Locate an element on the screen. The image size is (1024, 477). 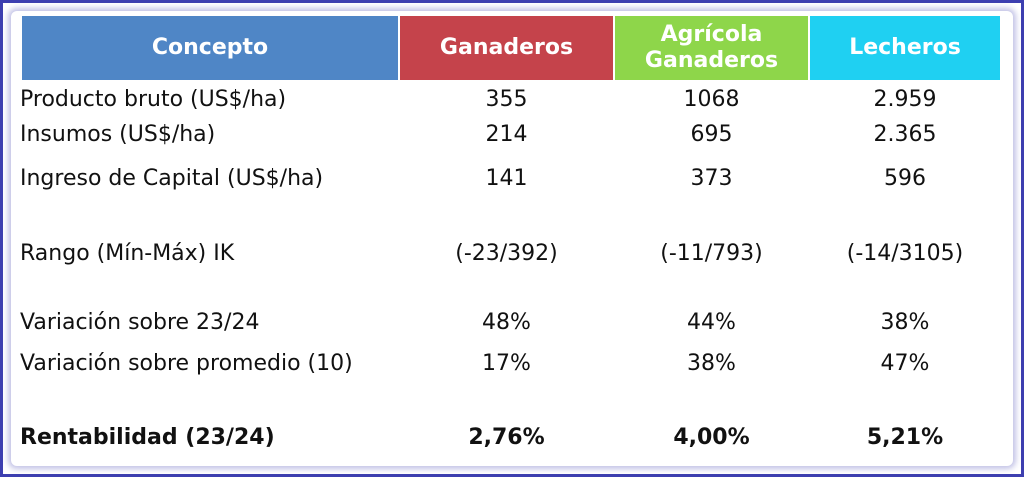
header-lecheros: Lecheros is located at coordinates (905, 48).